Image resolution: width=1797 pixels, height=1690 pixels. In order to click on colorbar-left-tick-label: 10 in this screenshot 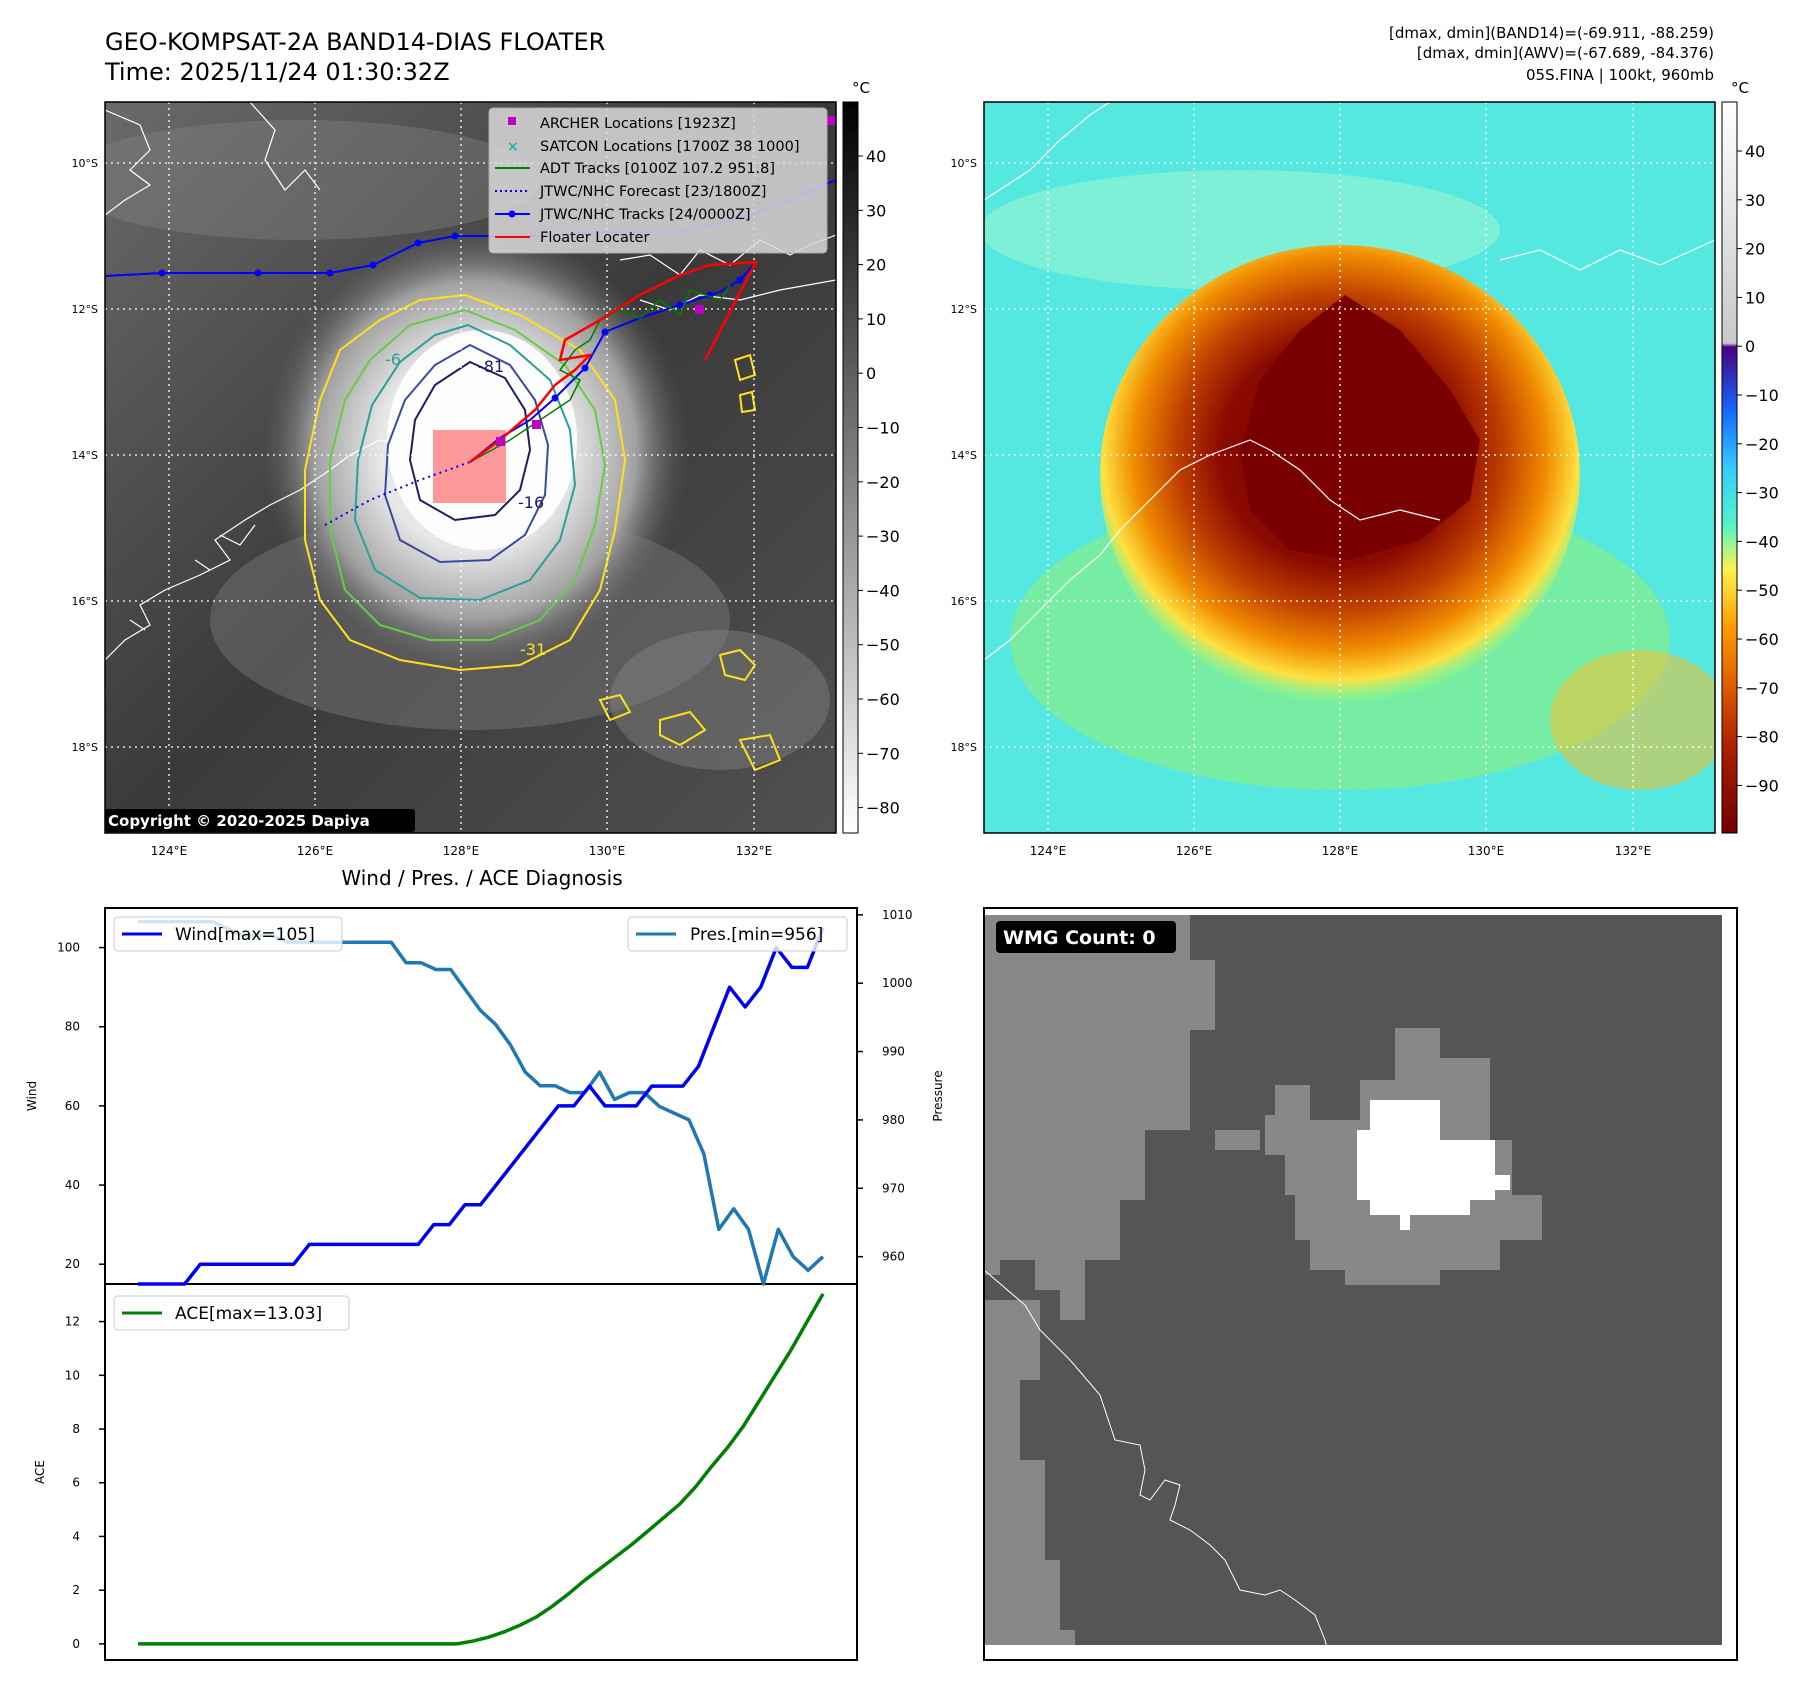, I will do `click(876, 319)`.